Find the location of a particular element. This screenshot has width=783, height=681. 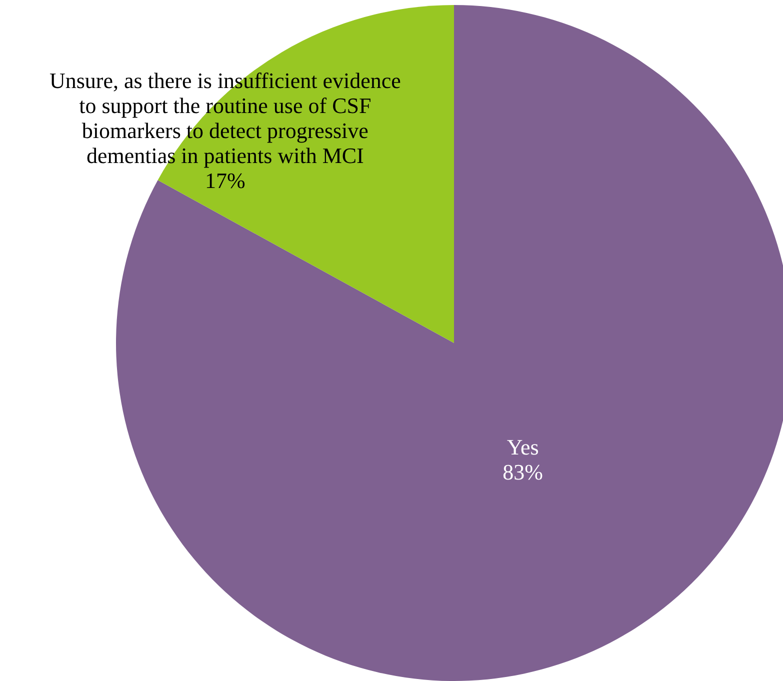

data-label: 83% is located at coordinates (522, 471).